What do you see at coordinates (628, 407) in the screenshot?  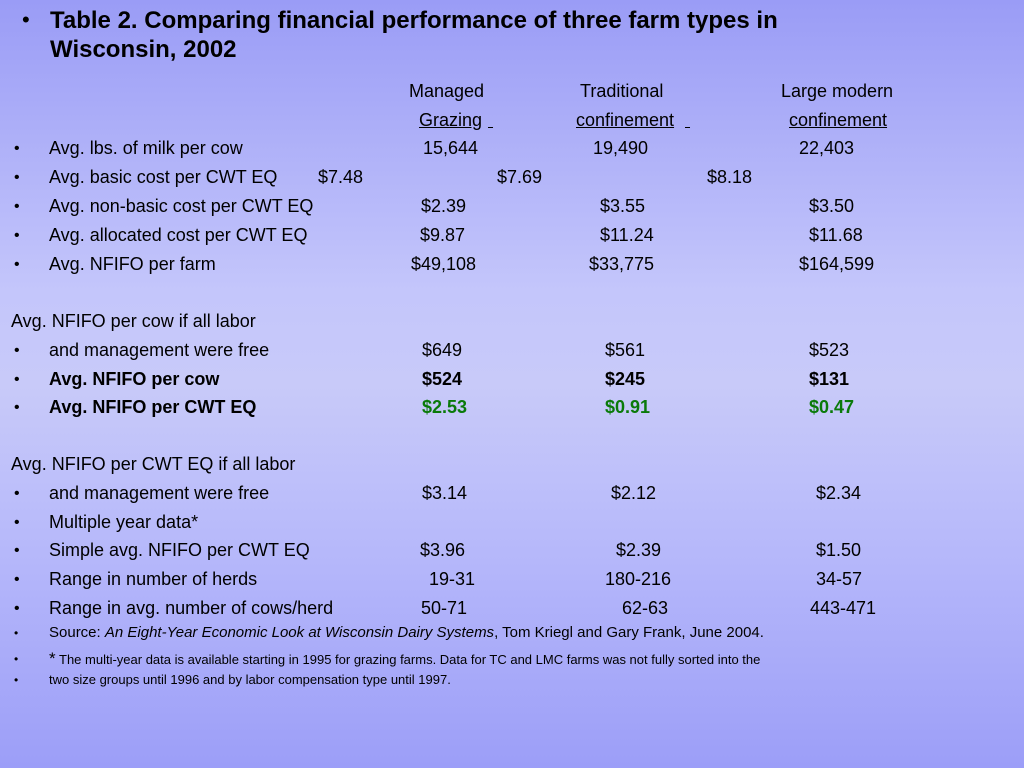 I see `row-nfifo-cwt-traditional: $0.91` at bounding box center [628, 407].